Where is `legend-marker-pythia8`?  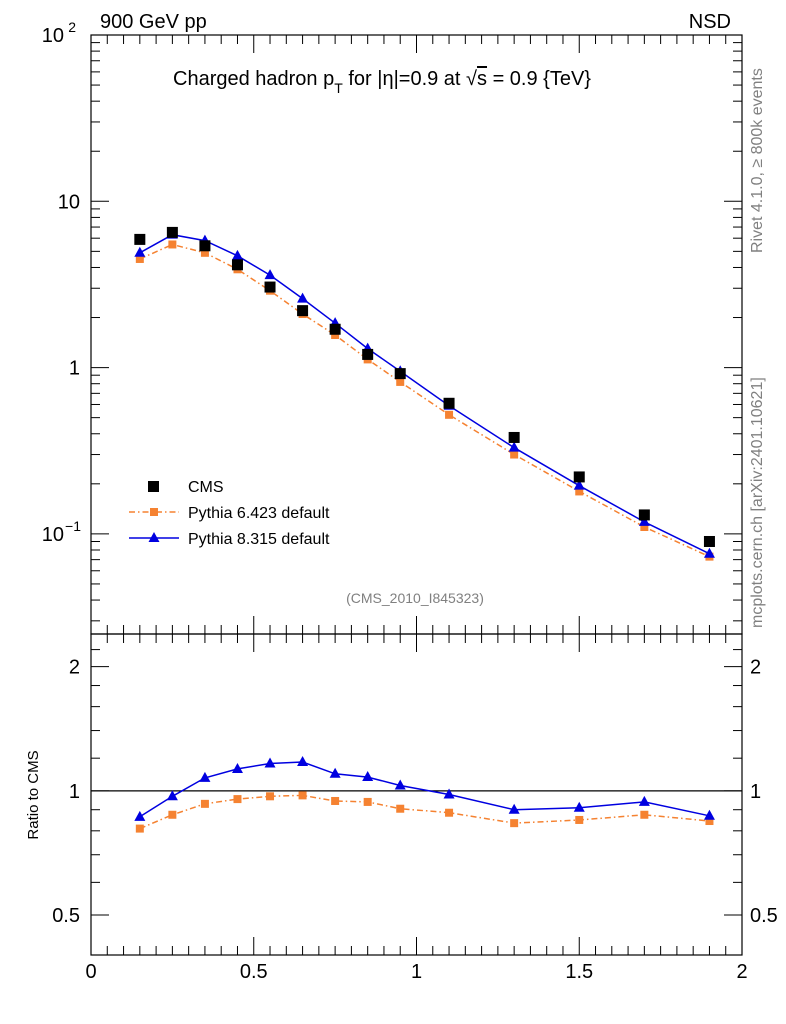
legend-marker-pythia8 is located at coordinates (154, 537).